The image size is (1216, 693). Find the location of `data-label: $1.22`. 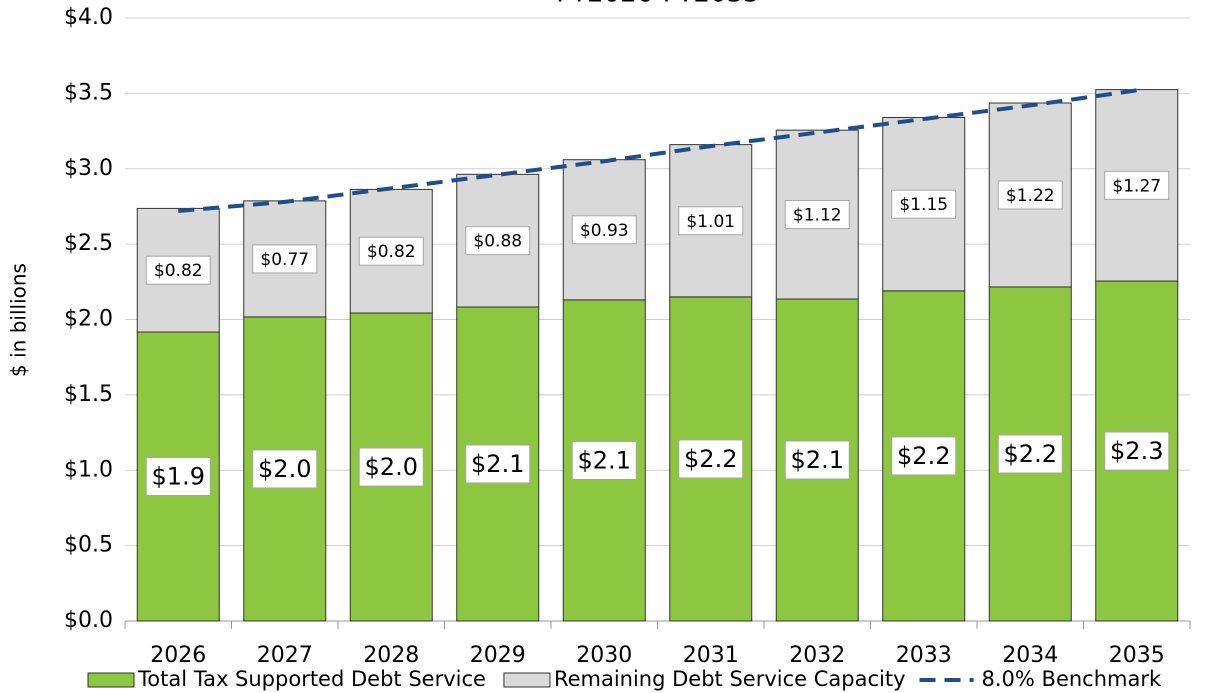

data-label: $1.22 is located at coordinates (1030, 196).